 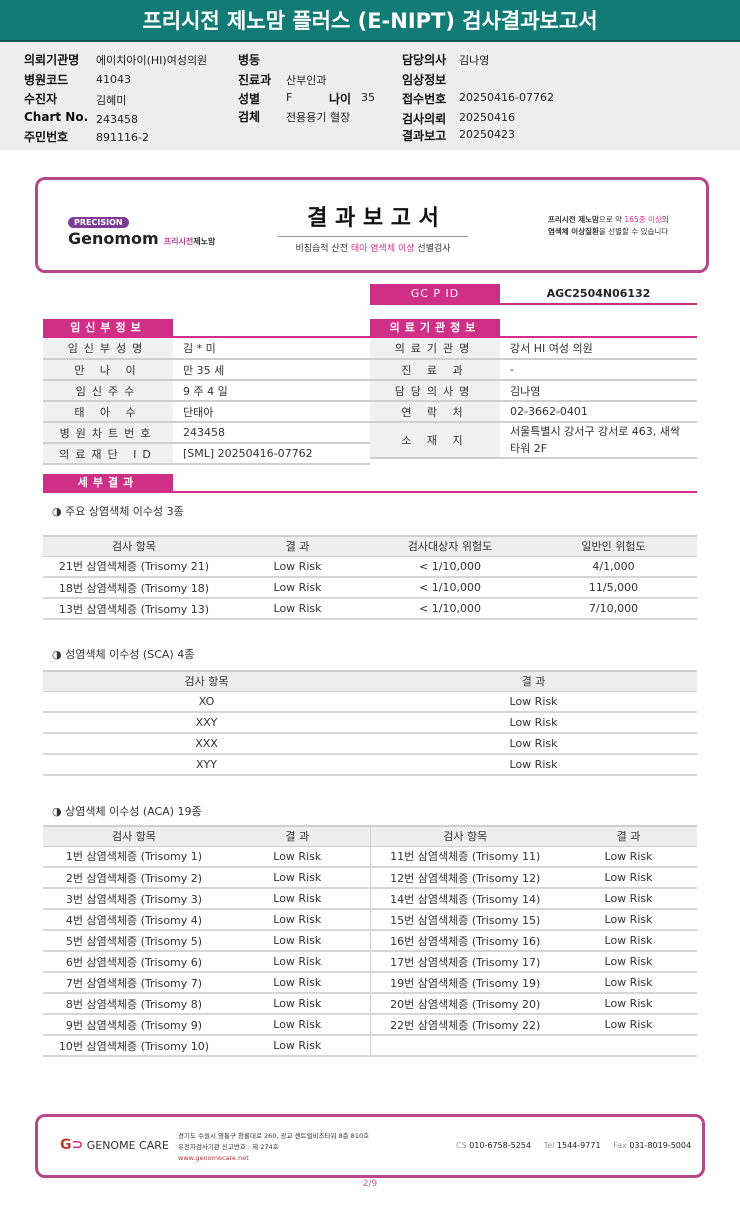 I want to click on label: 수진자, so click(x=41, y=99).